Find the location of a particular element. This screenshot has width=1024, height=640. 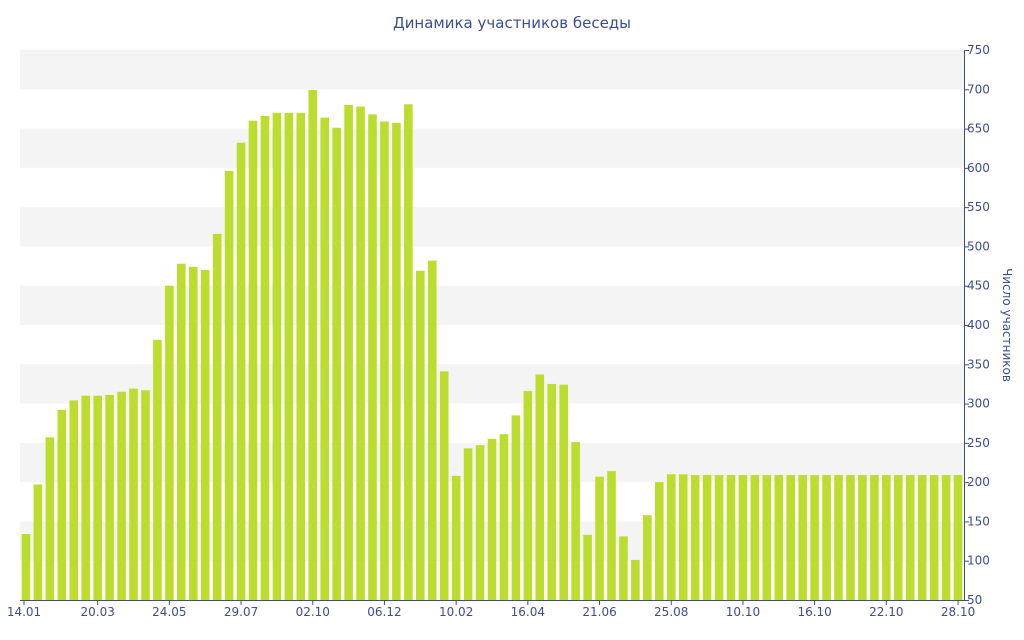

y-tick-label: 100 is located at coordinates (978, 561).